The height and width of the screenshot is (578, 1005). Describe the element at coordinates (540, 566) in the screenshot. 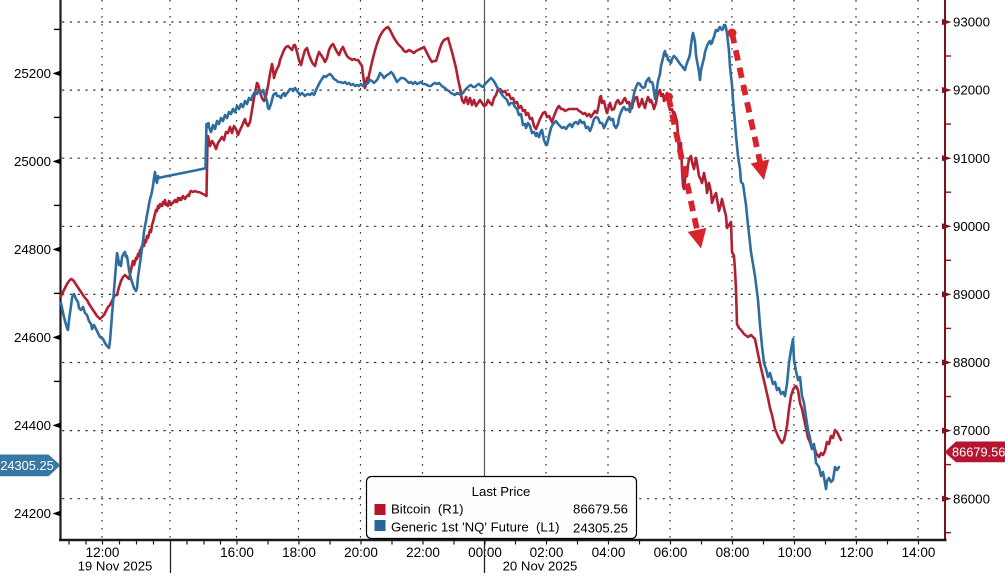

I see `svg-text: 20 Nov 2025` at that location.